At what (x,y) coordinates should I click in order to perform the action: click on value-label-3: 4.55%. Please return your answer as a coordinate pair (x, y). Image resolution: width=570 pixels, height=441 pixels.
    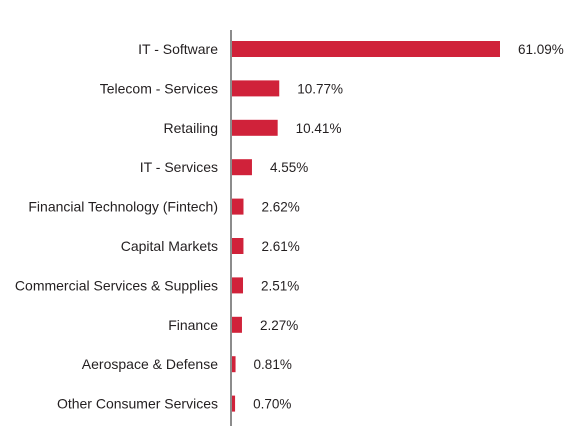
    Looking at the image, I should click on (289, 167).